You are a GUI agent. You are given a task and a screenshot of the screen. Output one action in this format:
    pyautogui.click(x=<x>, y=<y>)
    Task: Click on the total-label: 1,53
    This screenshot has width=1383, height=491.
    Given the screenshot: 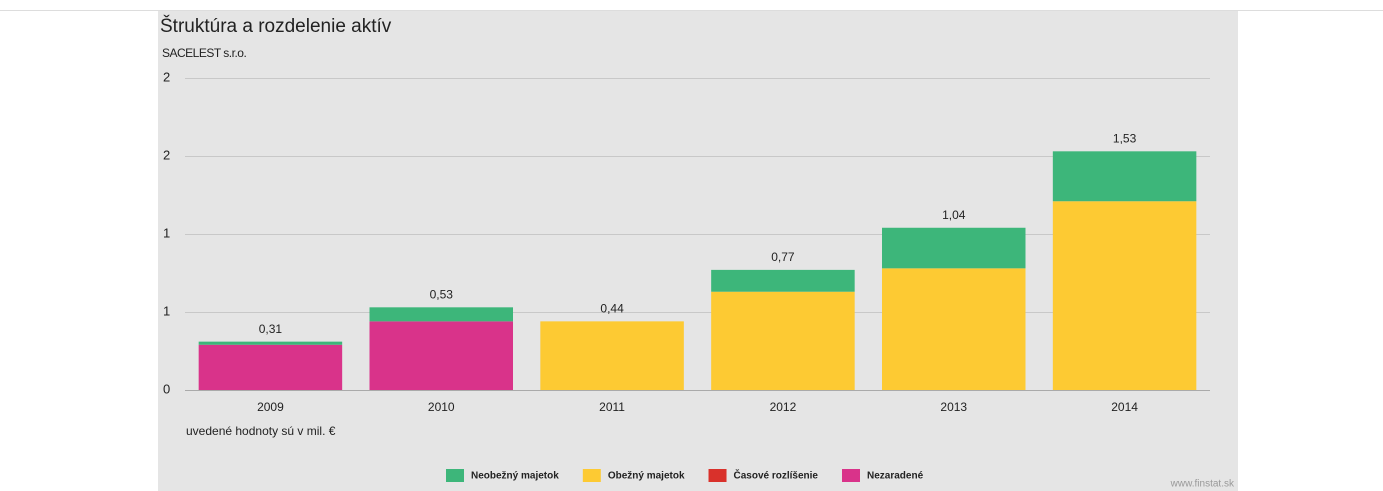 What is the action you would take?
    pyautogui.click(x=1125, y=138)
    